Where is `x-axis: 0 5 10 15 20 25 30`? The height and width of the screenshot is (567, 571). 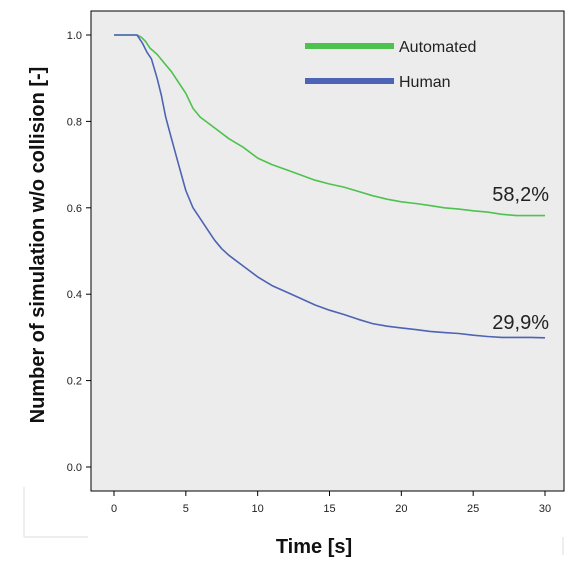
x-axis: 0 5 10 15 20 25 30 is located at coordinates (331, 503).